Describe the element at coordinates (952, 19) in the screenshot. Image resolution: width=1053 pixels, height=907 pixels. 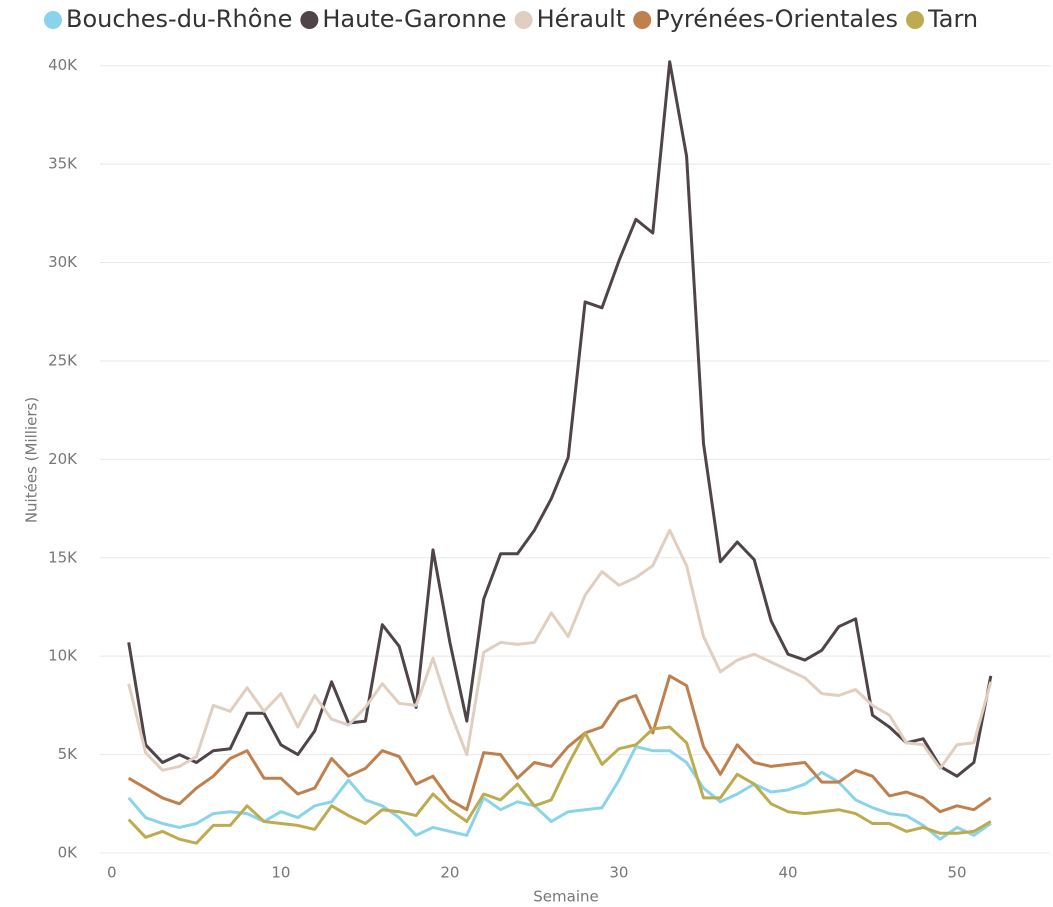
I see `legend-label: Tarn` at that location.